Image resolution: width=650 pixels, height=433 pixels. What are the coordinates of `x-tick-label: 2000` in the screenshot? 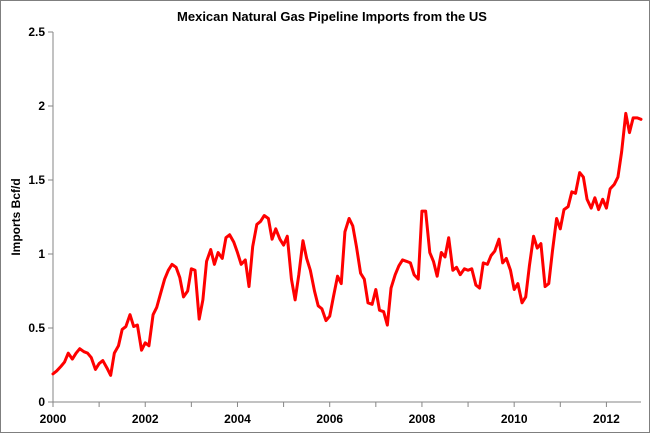 It's located at (53, 419).